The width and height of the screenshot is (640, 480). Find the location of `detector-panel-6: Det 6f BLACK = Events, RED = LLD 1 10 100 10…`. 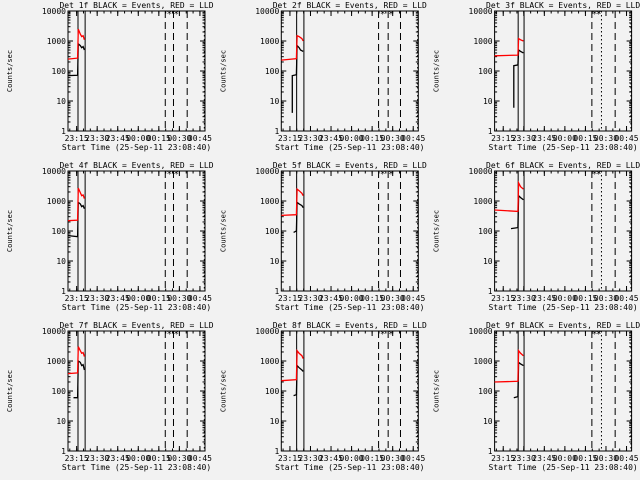

detector-panel-6: Det 6f BLACK = Events, RED = LLD 1 10 100 10… is located at coordinates (536, 236).